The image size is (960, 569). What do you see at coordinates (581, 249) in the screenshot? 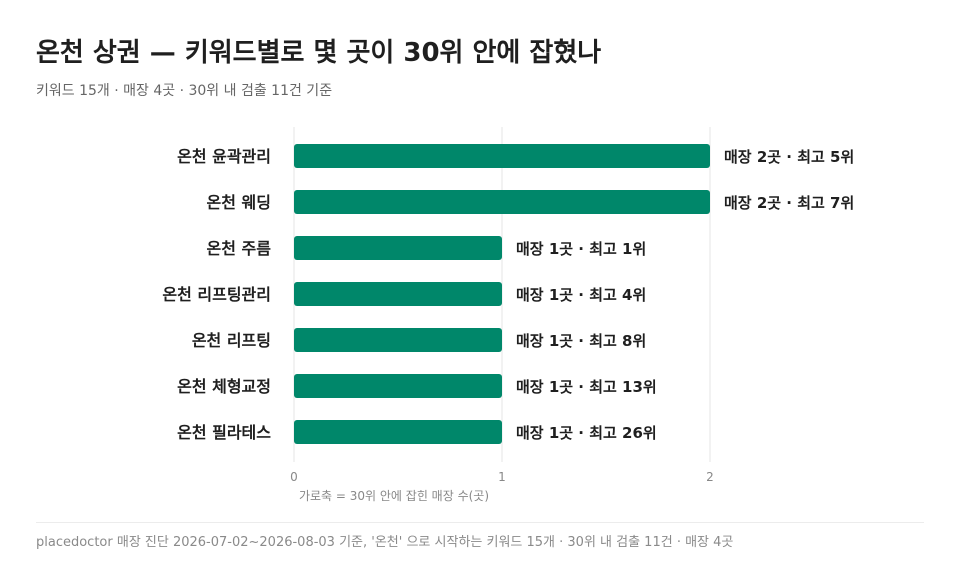
I see `data-label: 매장 1곳 · 최고 1위` at bounding box center [581, 249].